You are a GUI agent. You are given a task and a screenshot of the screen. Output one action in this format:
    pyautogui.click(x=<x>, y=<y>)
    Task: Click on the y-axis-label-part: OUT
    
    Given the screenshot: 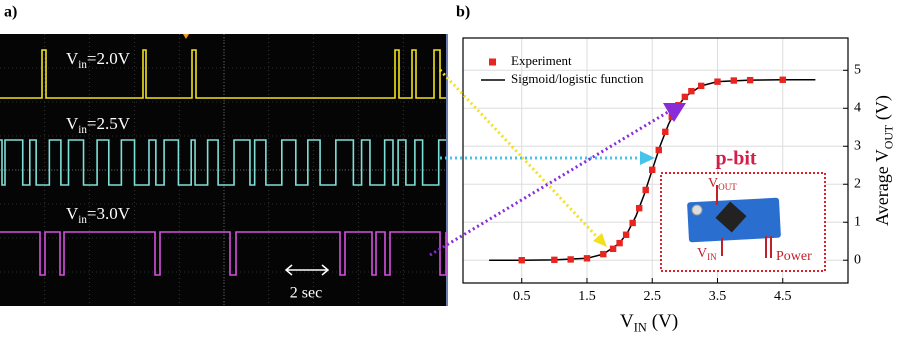 What is the action you would take?
    pyautogui.click(x=888, y=137)
    